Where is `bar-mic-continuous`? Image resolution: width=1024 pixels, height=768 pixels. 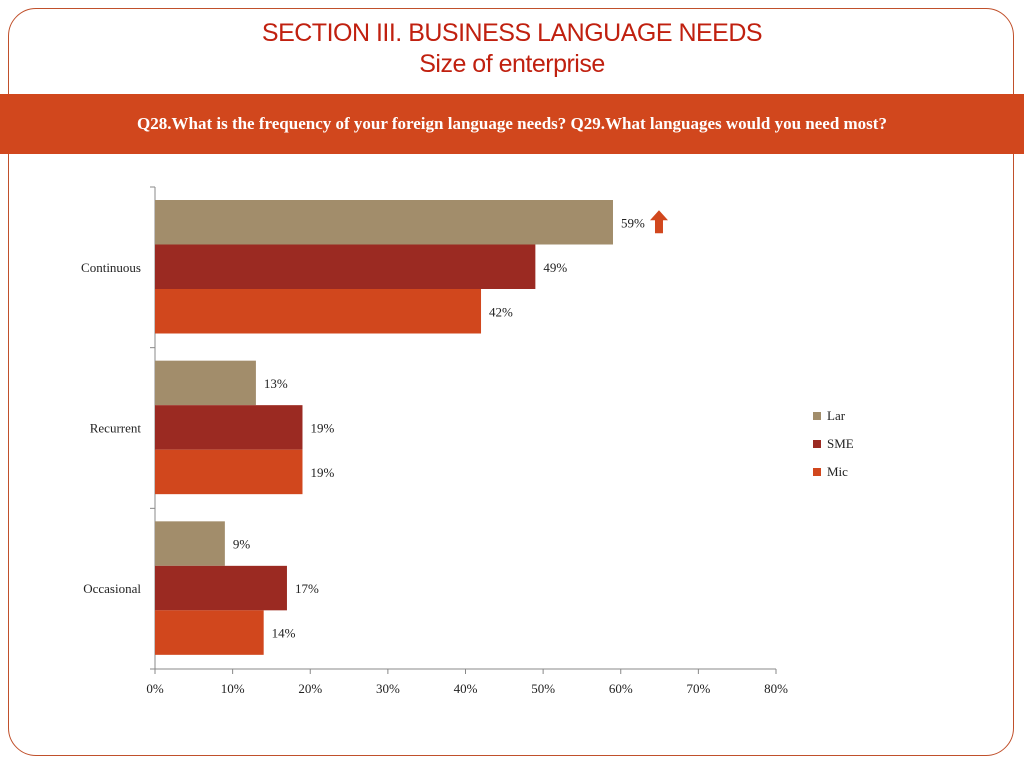 bar-mic-continuous is located at coordinates (318, 311).